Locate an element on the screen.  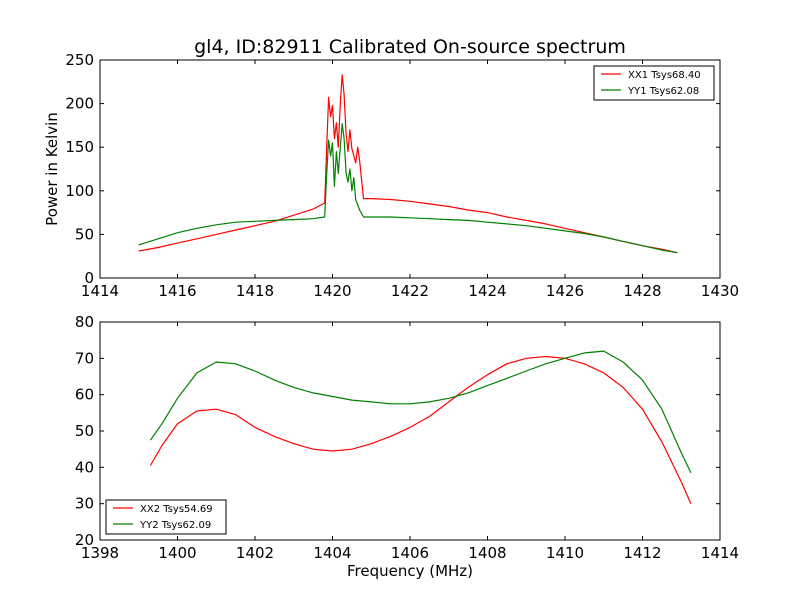
top-legend-label-yy1: YY1 Tsys62.08 is located at coordinates (663, 91).